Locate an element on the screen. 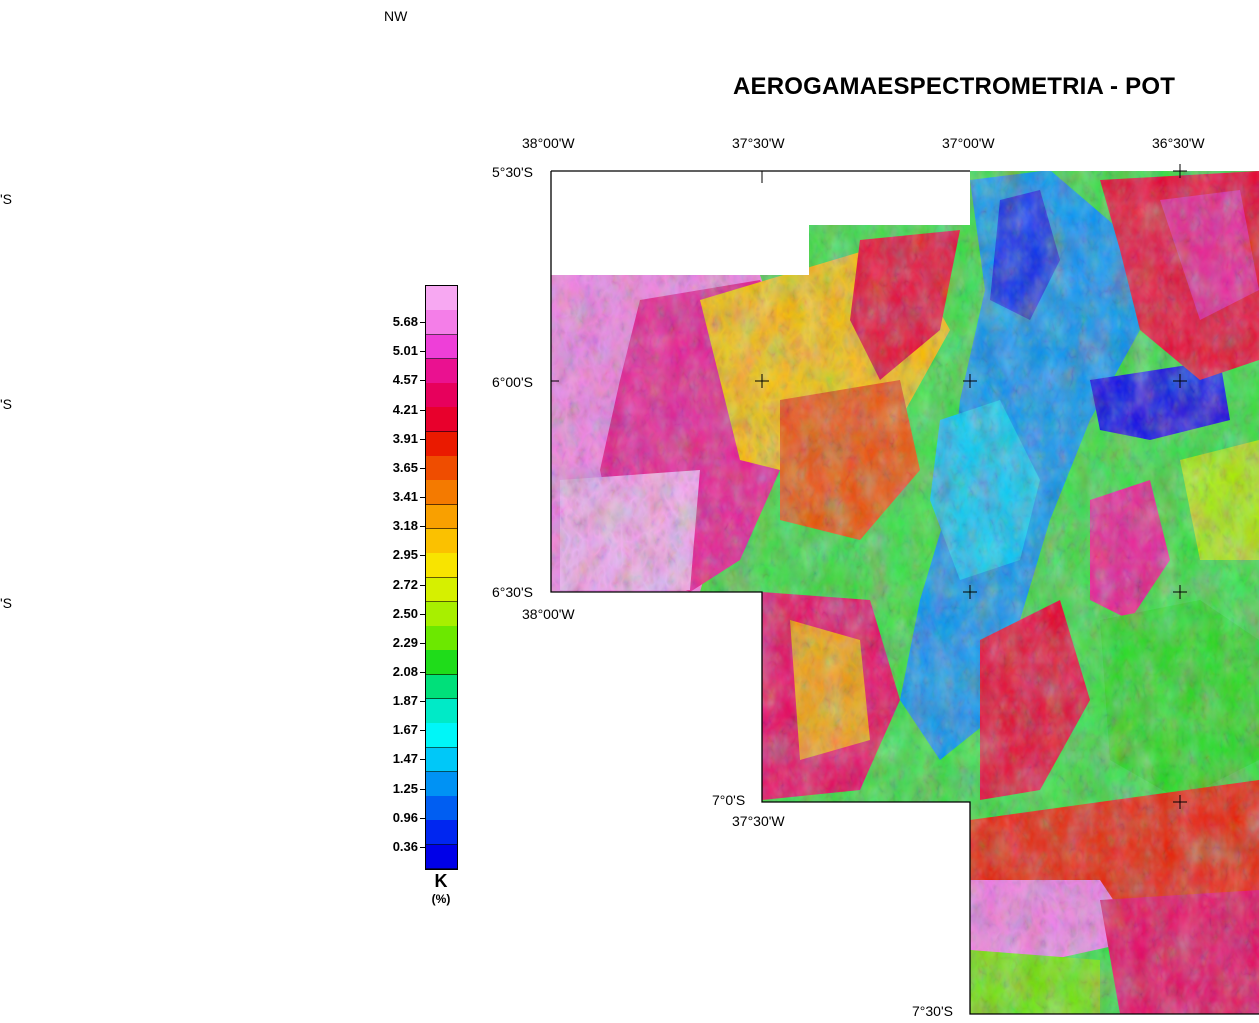  lon-label-inner: 38°00'W is located at coordinates (548, 614).